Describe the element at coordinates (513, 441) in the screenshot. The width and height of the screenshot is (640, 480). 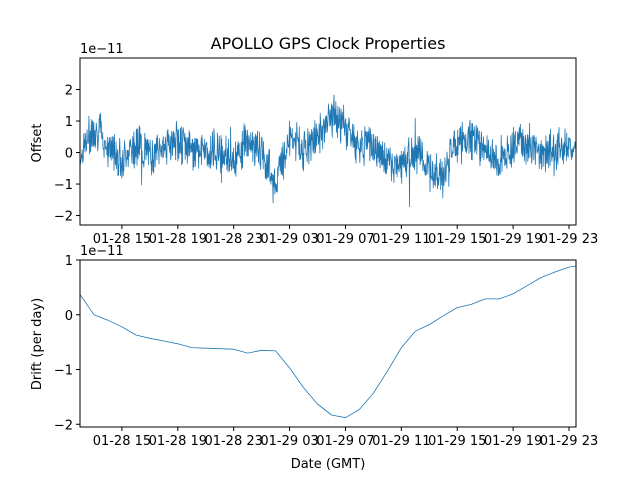
I see `drift-x-tick-label: 01-29 19` at that location.